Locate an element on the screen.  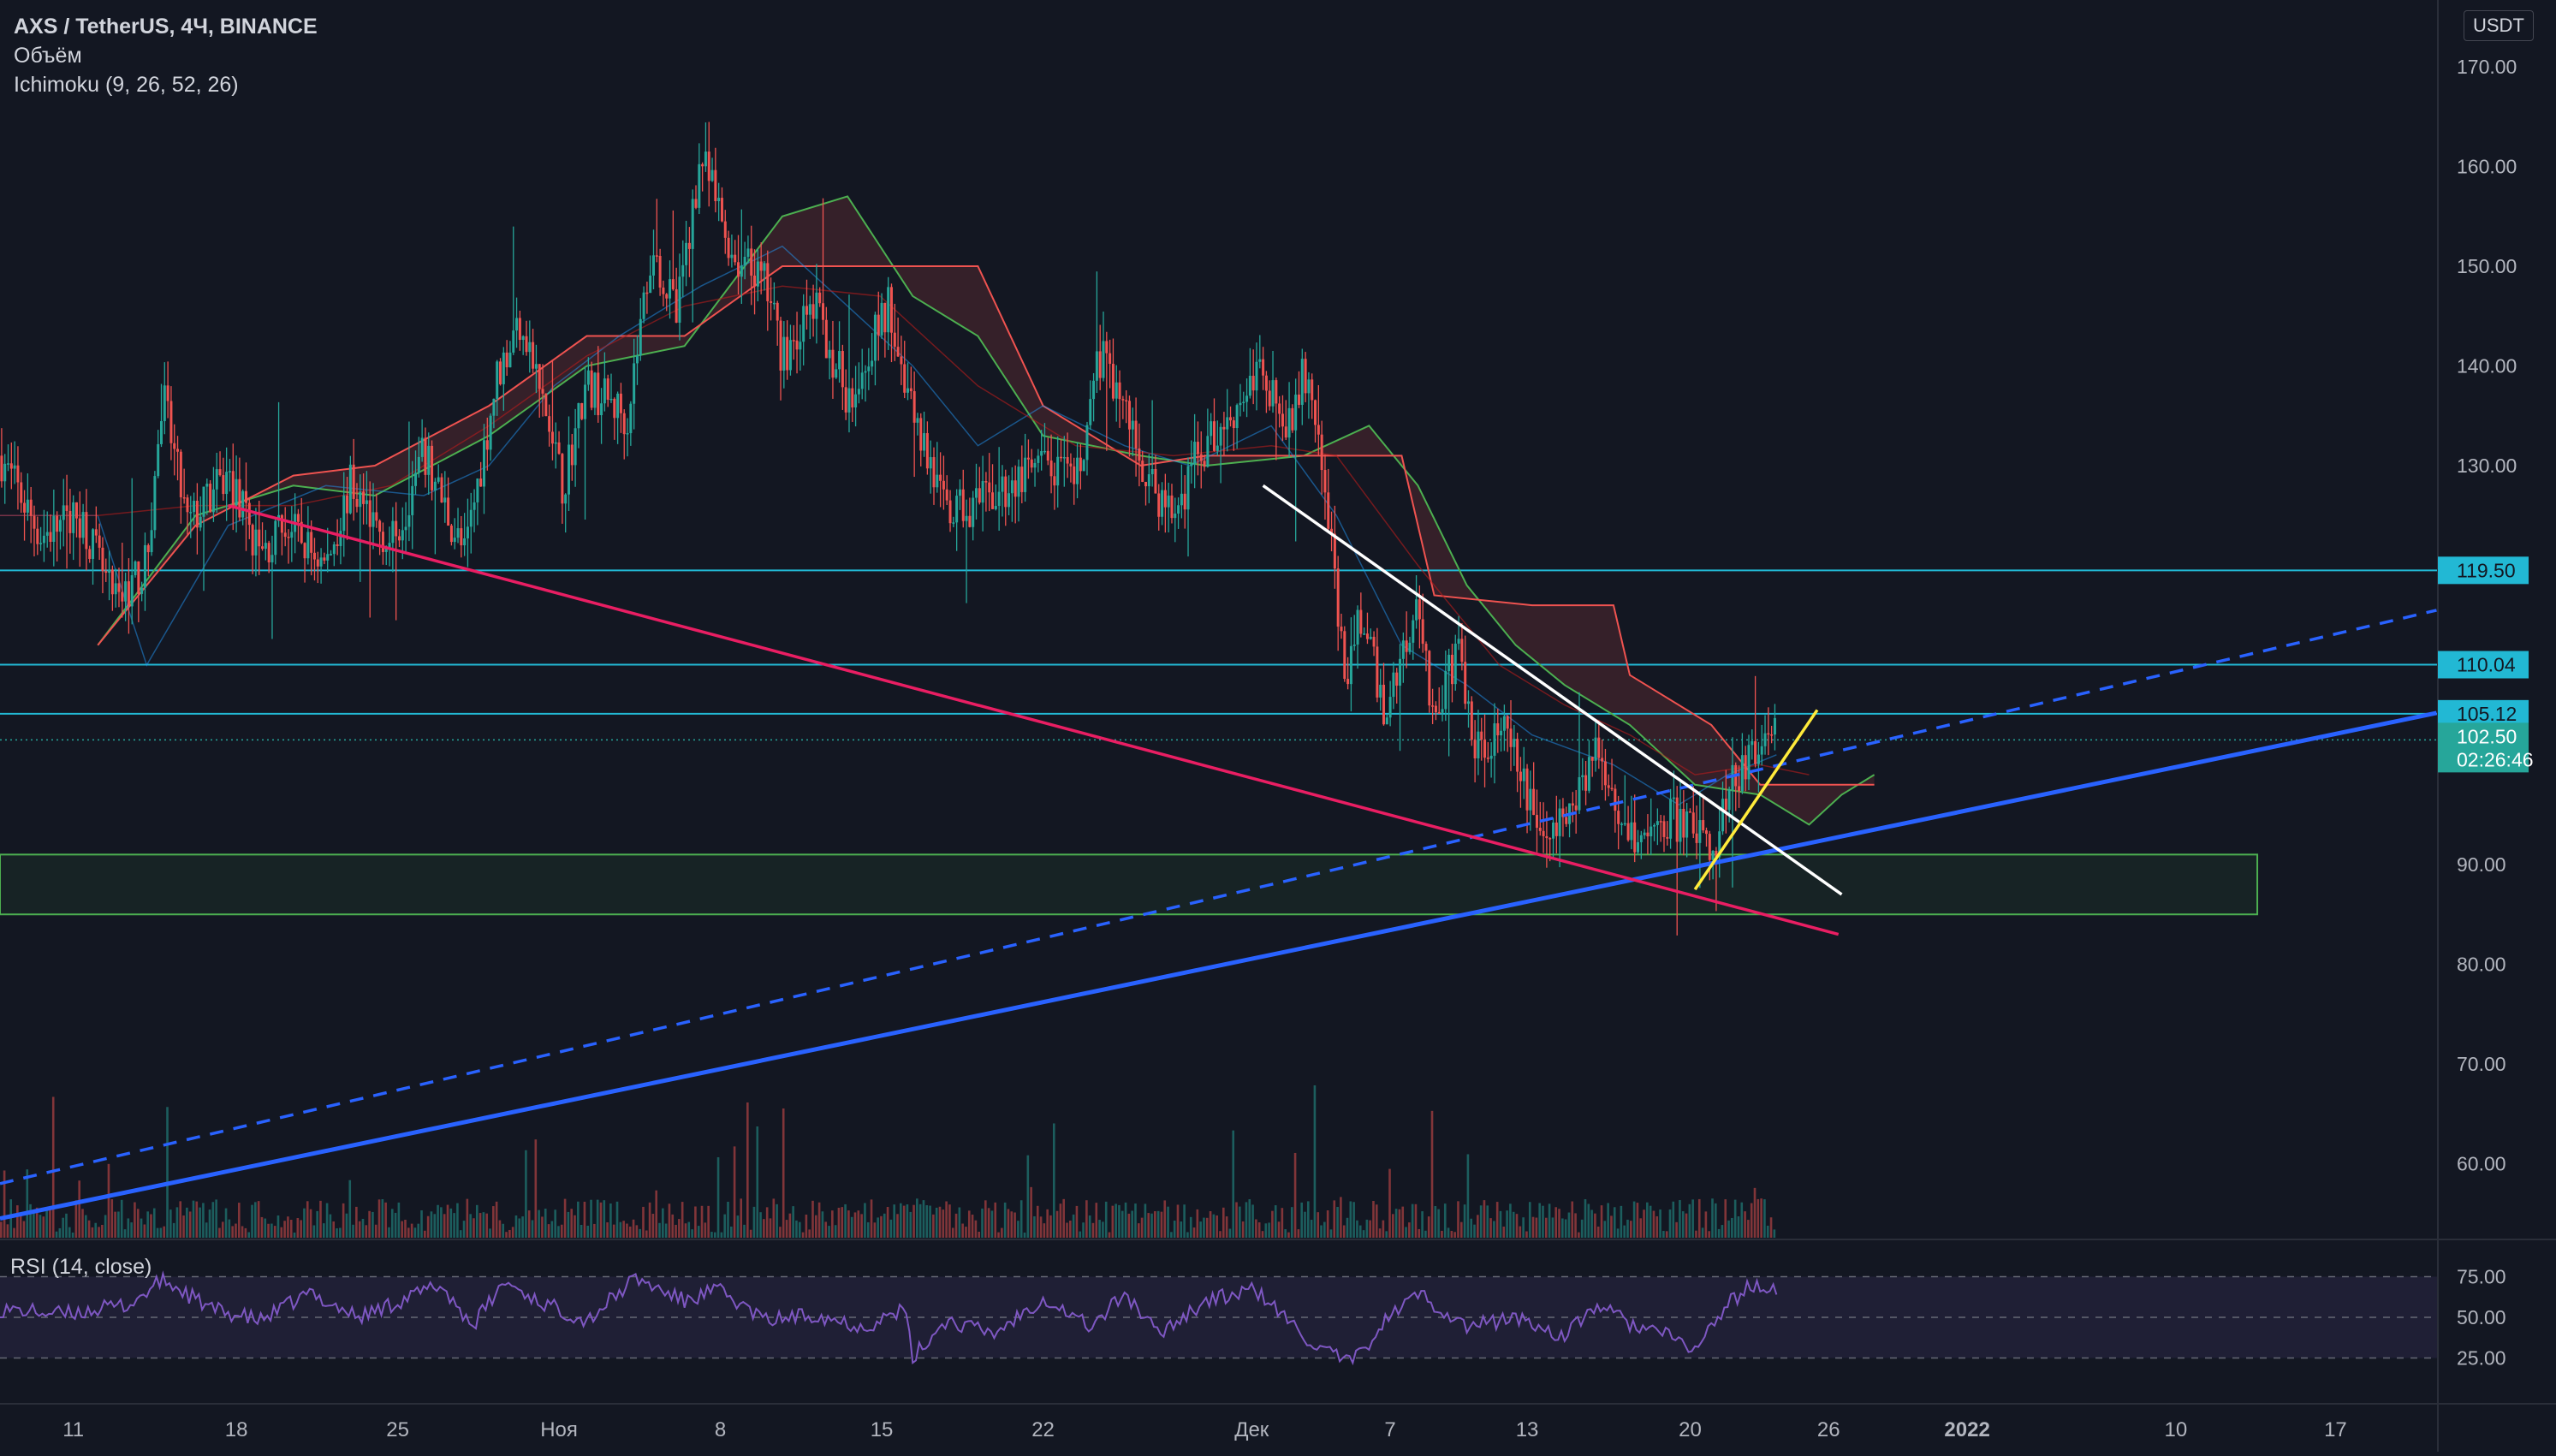
volume-legend: Объём is located at coordinates (48, 56).